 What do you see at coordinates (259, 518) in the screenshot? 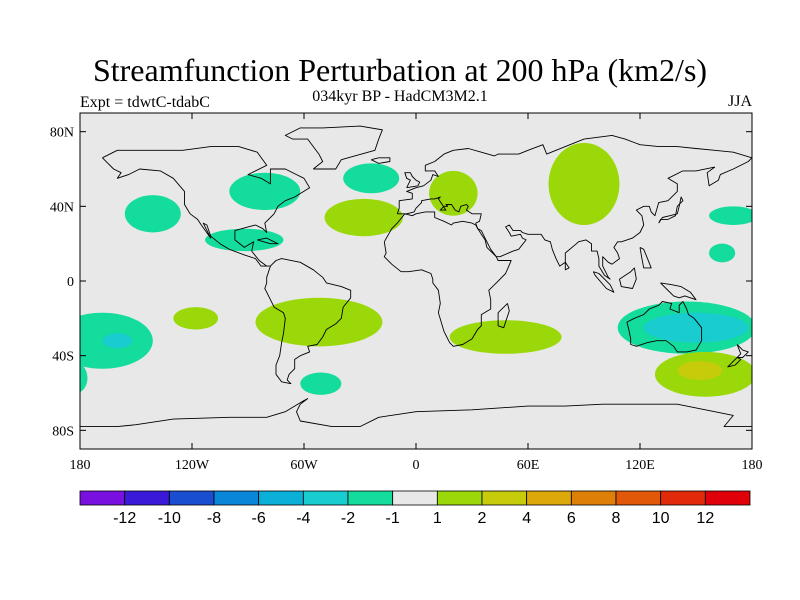
I see `colorbar-label: -6` at bounding box center [259, 518].